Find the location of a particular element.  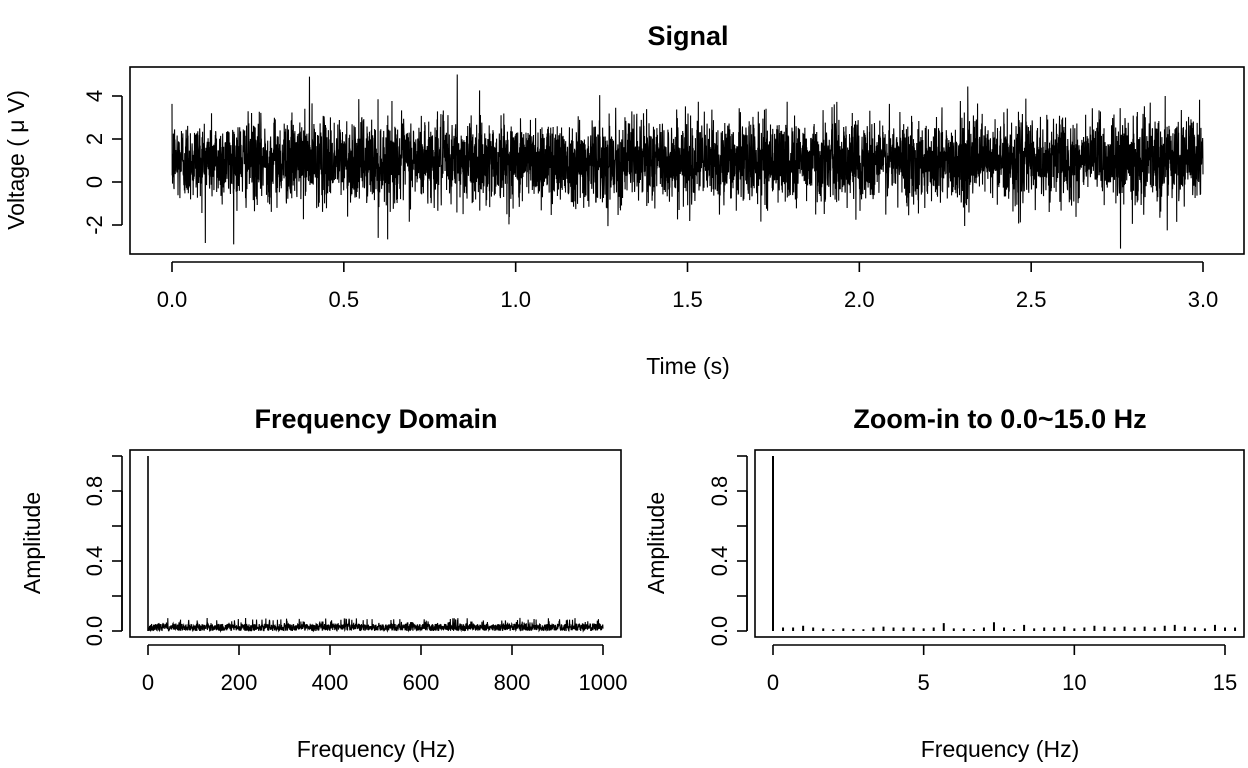

noise-floor-line is located at coordinates (375, 625).